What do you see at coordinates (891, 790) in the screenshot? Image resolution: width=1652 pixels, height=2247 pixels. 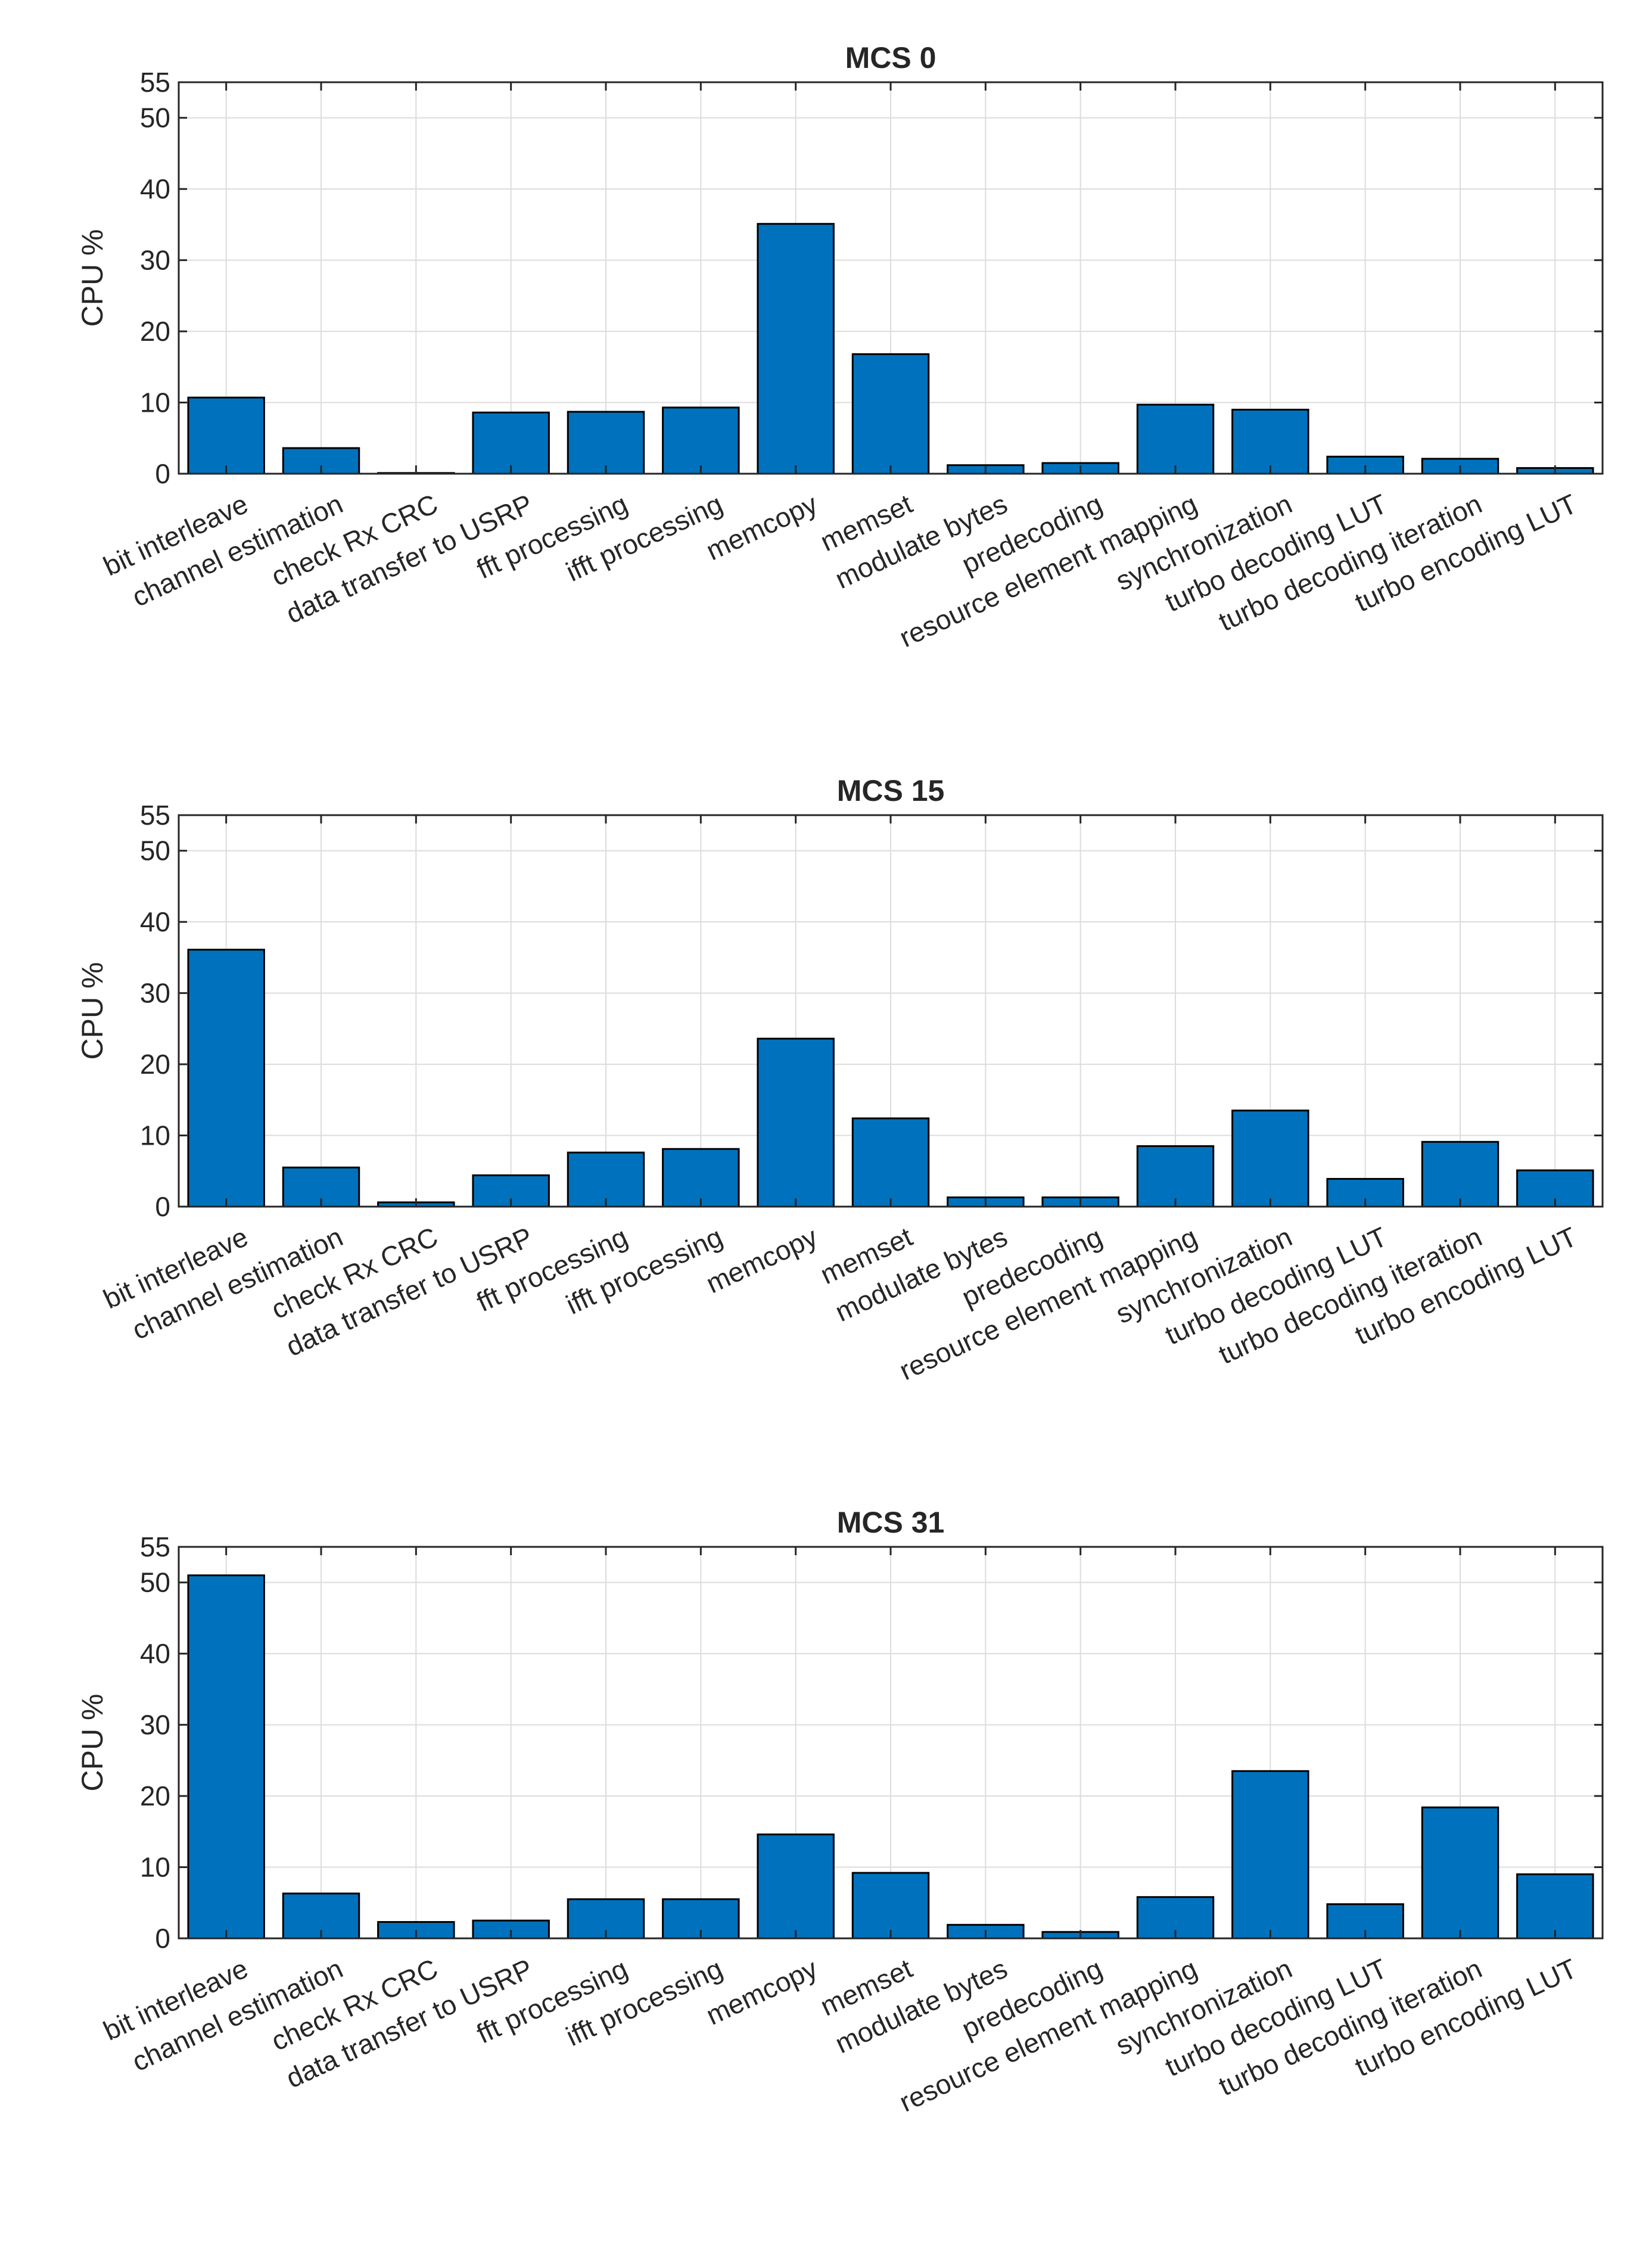 I see `chart-title: MCS 15` at bounding box center [891, 790].